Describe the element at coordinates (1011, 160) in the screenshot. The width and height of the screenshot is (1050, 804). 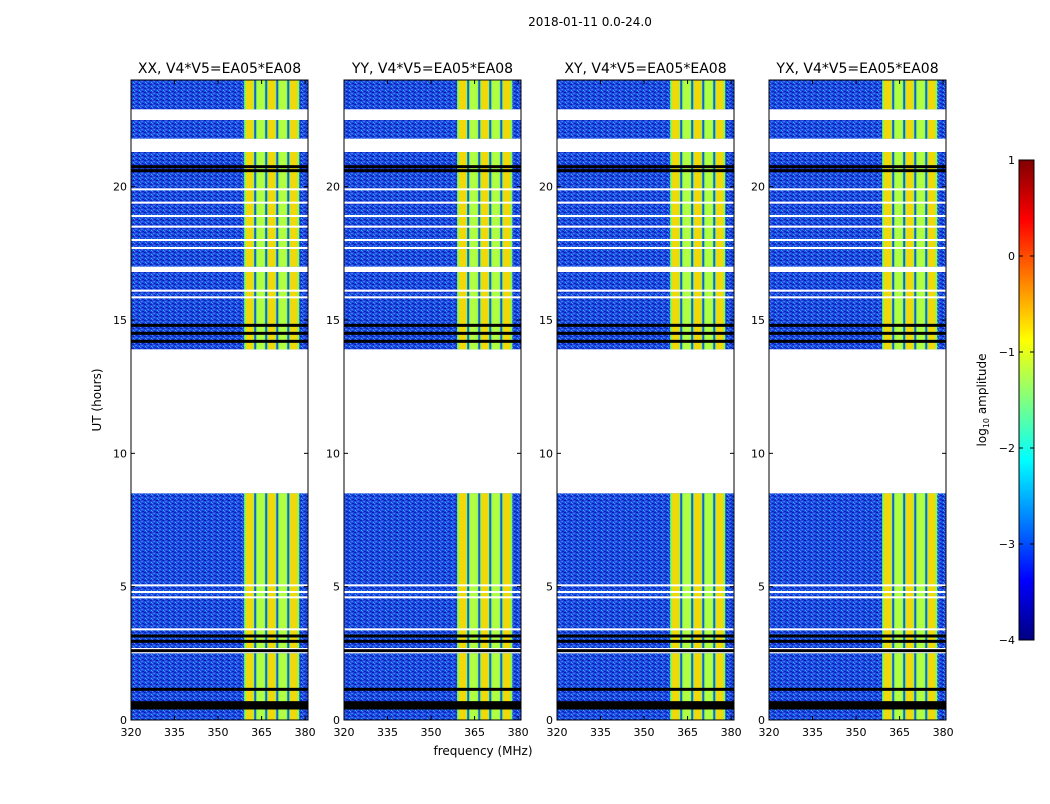
I see `colorbar-tick-label: 1` at that location.